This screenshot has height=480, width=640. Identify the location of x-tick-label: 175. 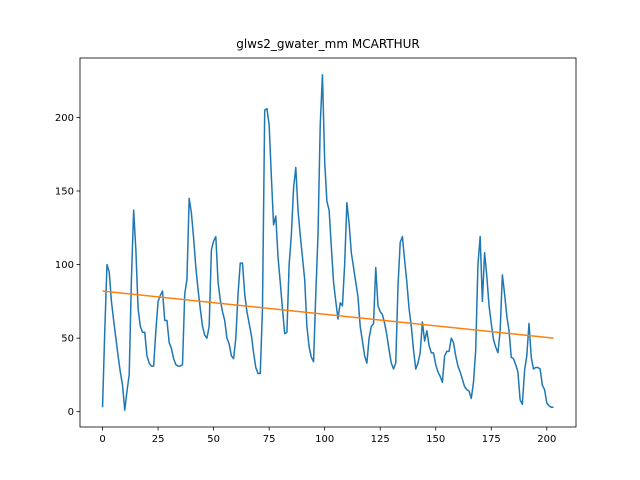
(491, 439).